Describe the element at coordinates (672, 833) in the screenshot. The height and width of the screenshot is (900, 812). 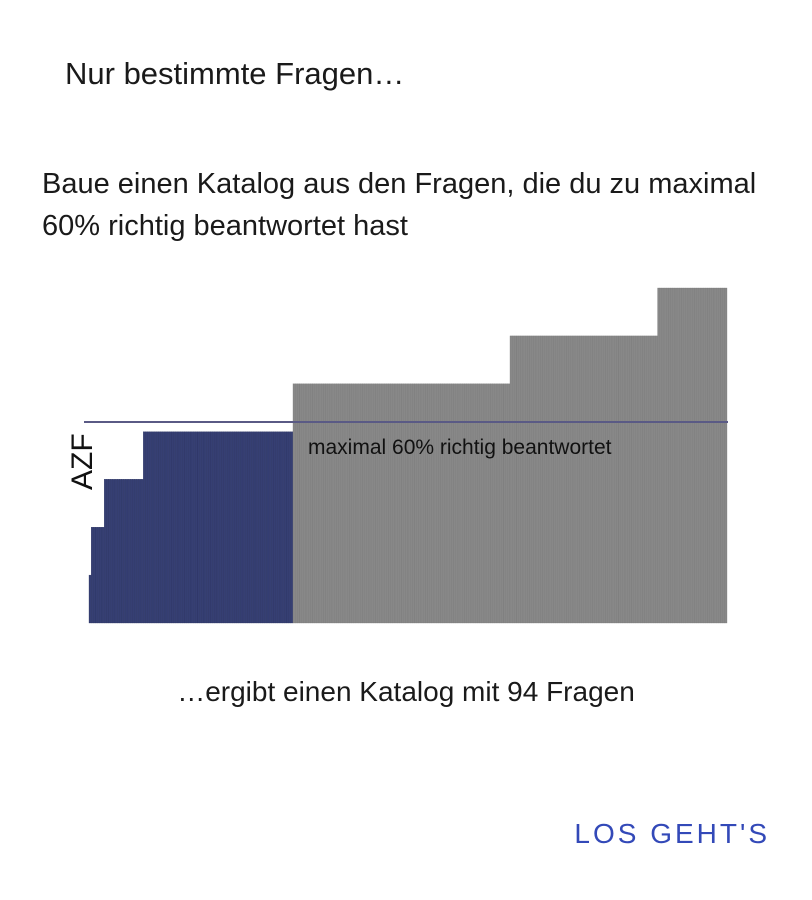
I see `confirm-button: LOS GEHT'S` at that location.